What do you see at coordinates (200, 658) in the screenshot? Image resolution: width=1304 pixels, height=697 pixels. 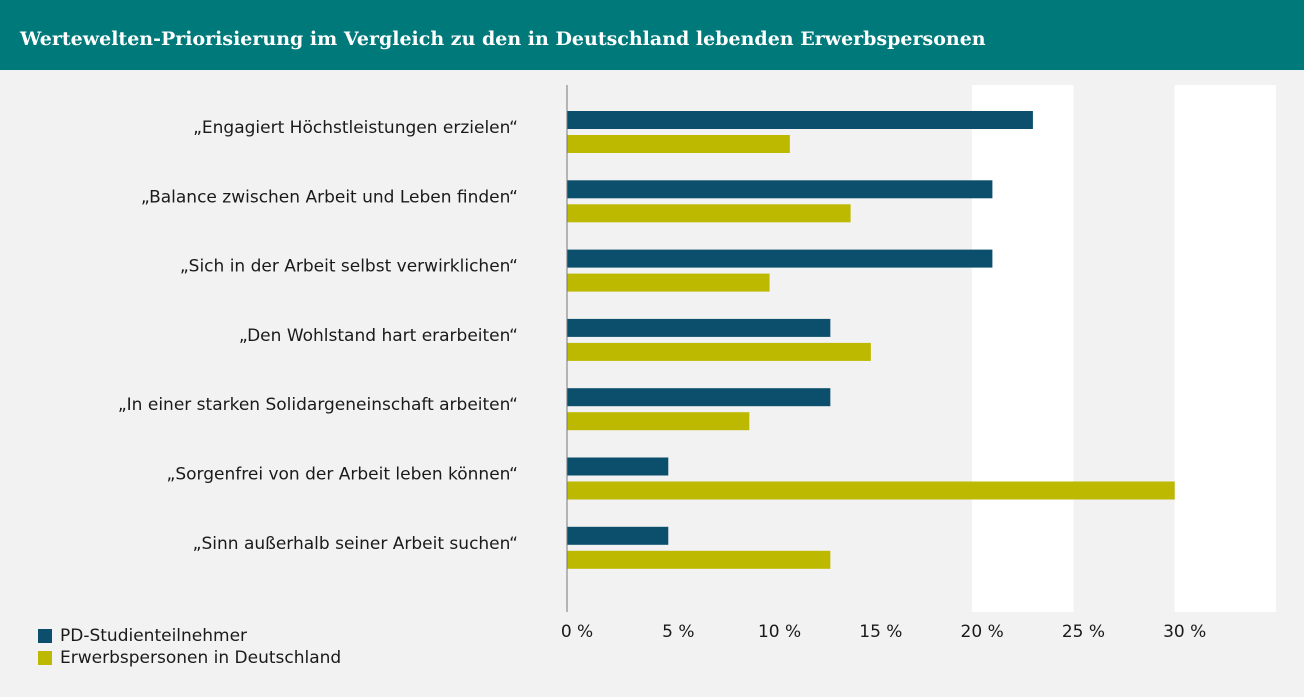 I see `legend-label: Erwerbspersonen in Deutschland` at bounding box center [200, 658].